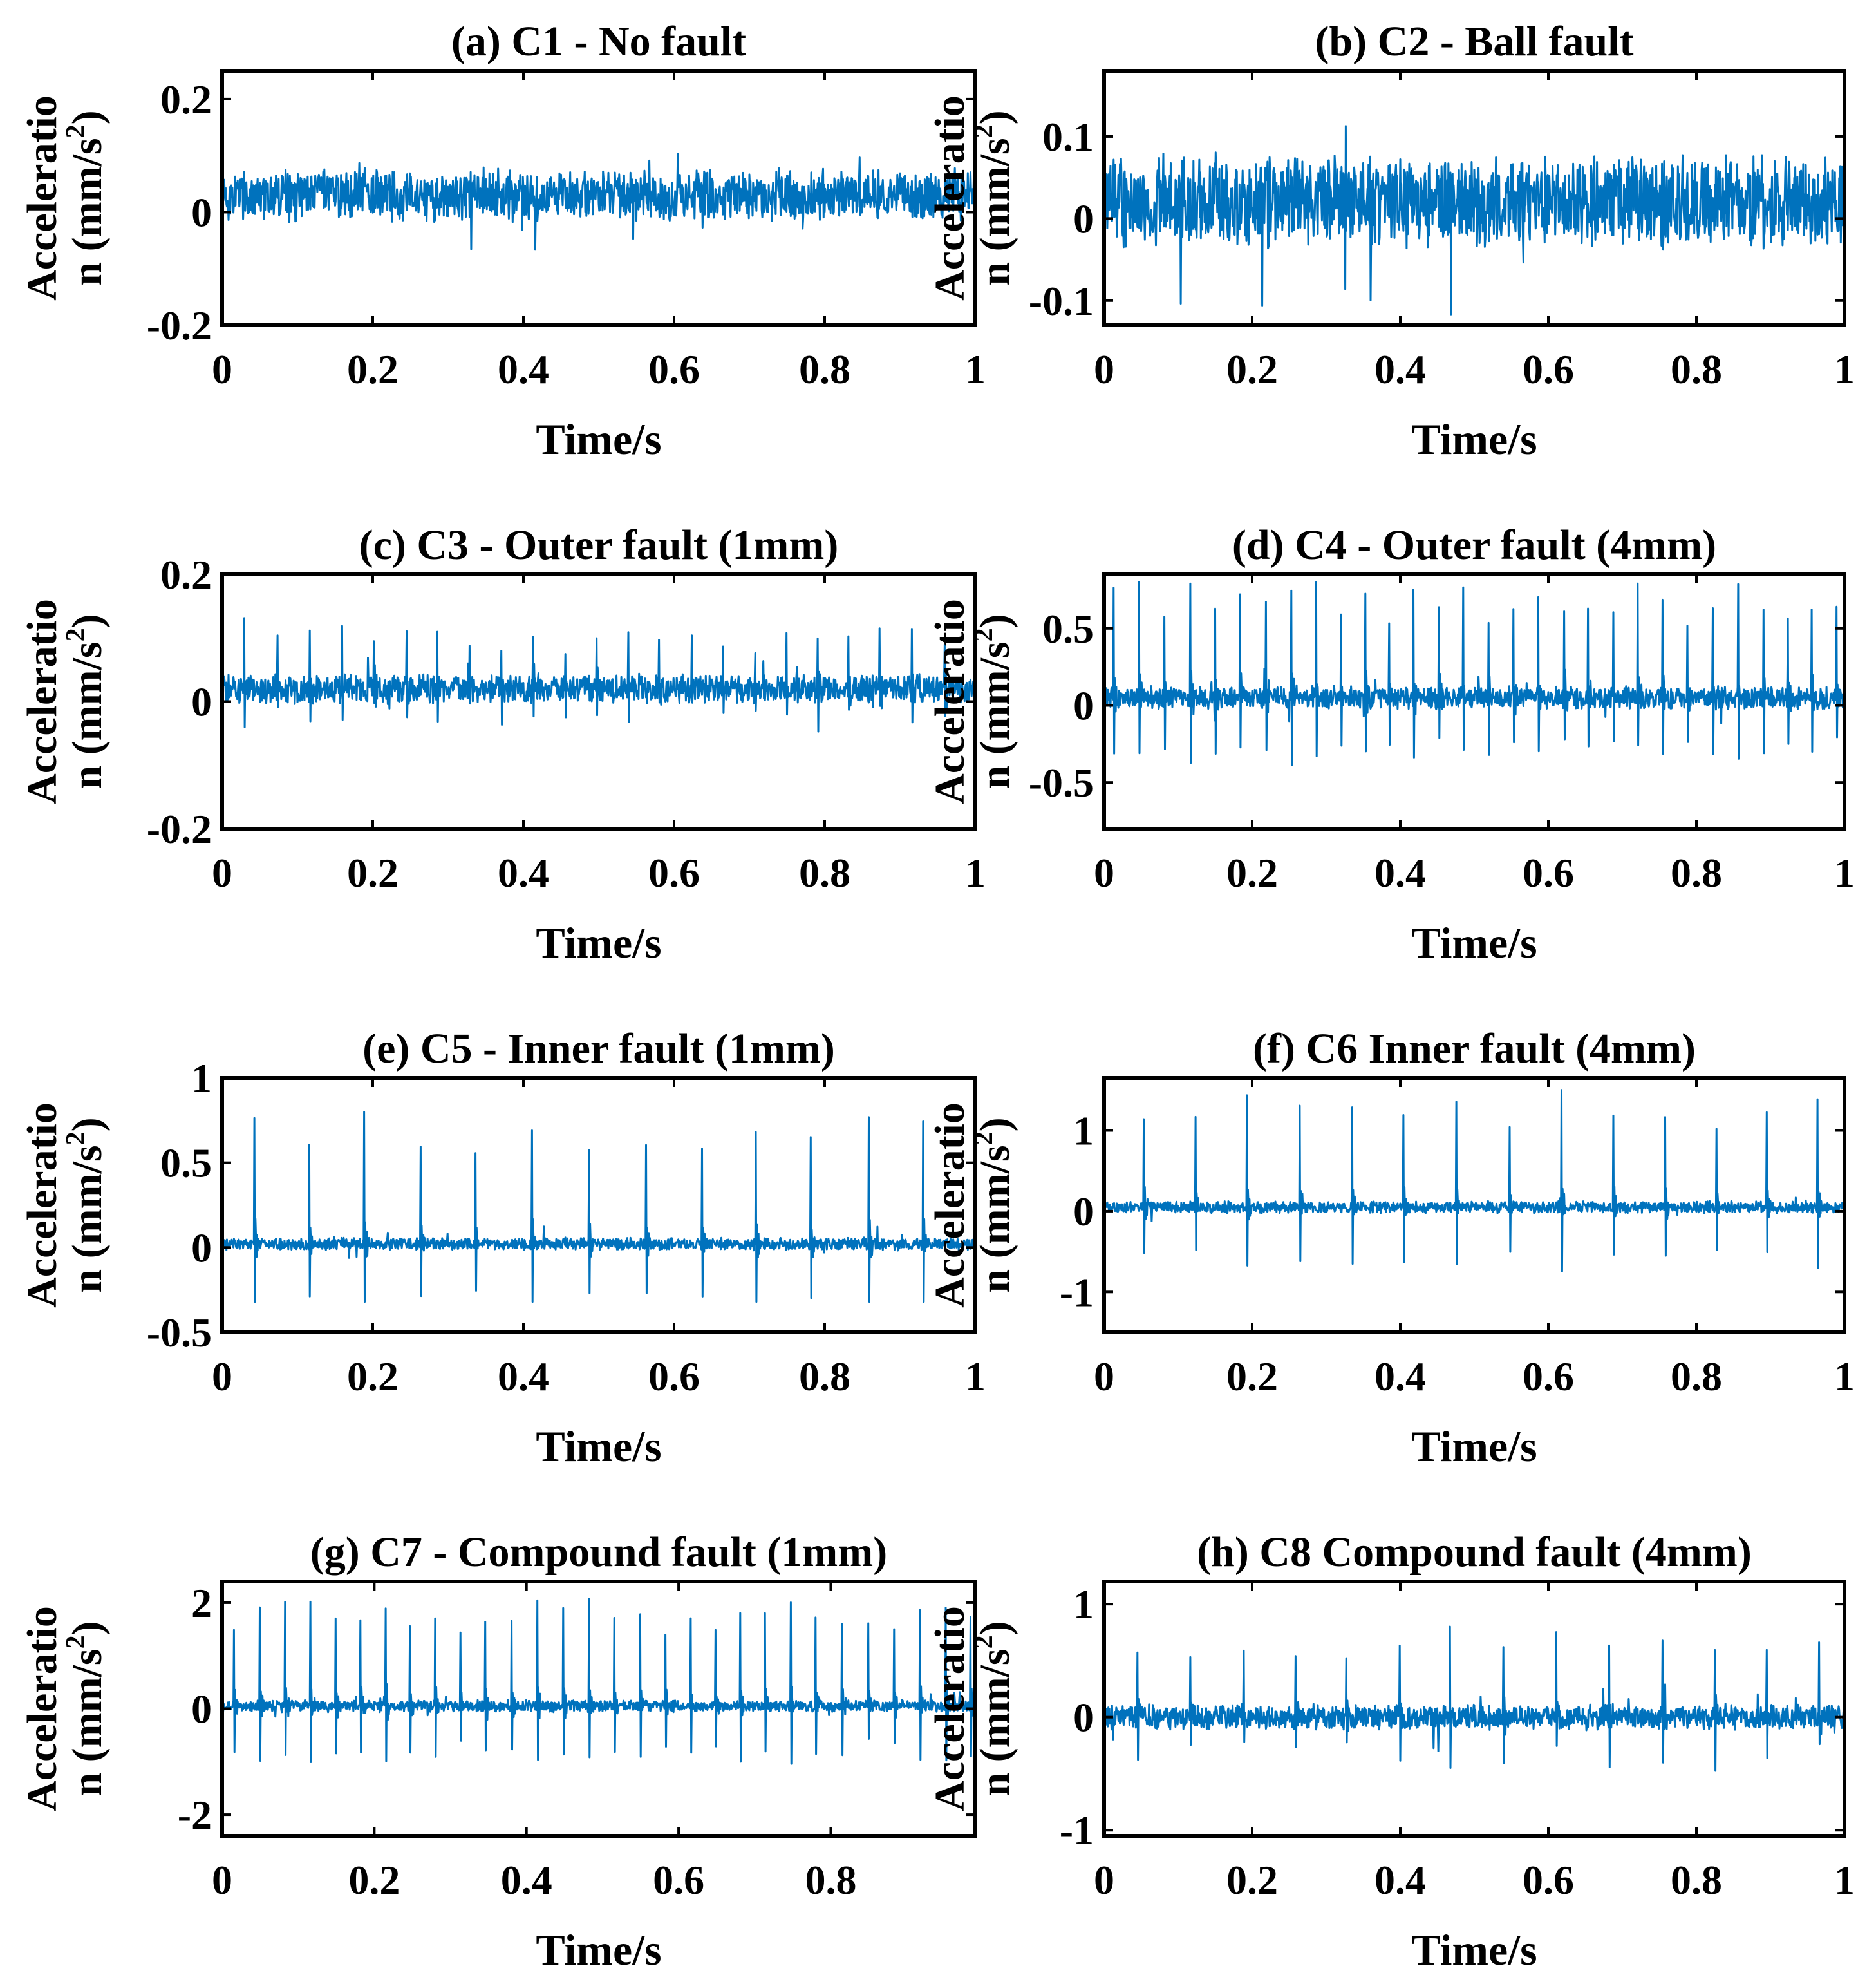  I want to click on chart-title: (g) C7 - Compound fault (1mm), so click(598, 1552).